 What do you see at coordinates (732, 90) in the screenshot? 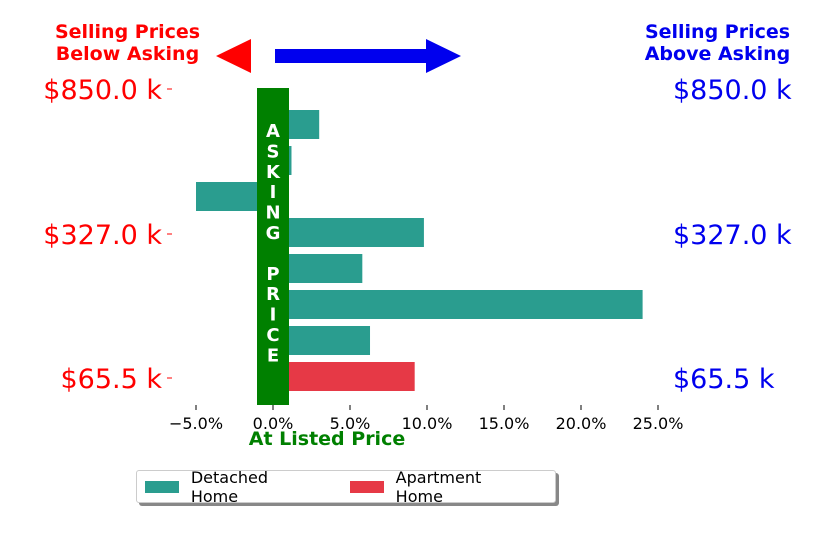
I see `y-tick-right-0: $850.0 k` at bounding box center [732, 90].